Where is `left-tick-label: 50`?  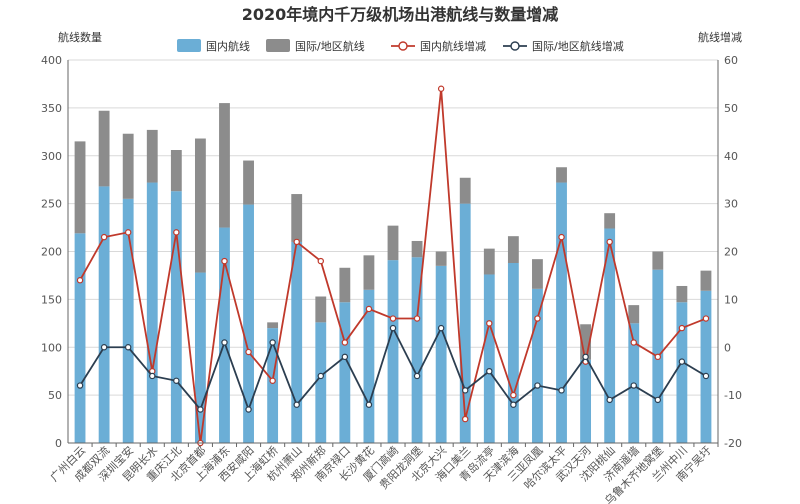
left-tick-label: 50 is located at coordinates (55, 395).